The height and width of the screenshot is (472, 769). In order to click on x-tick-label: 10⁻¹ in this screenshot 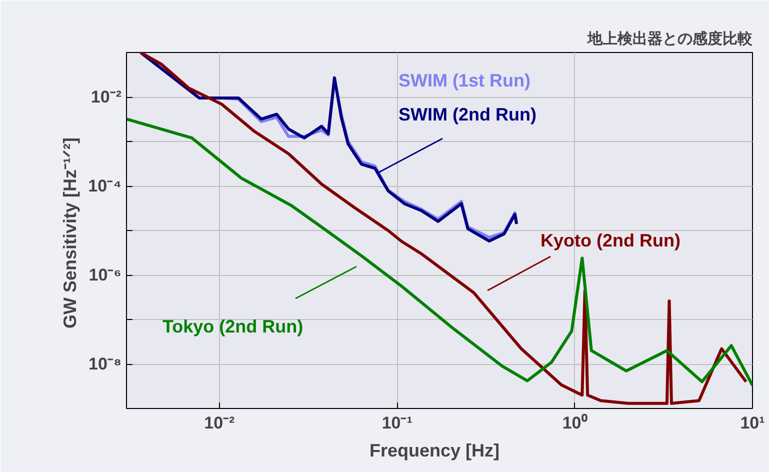, I will do `click(397, 423)`.